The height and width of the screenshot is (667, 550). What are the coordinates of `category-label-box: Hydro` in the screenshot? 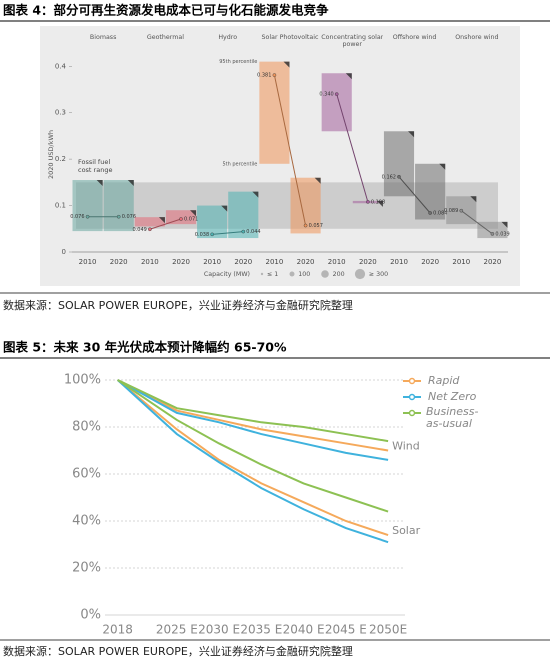 It's located at (228, 37).